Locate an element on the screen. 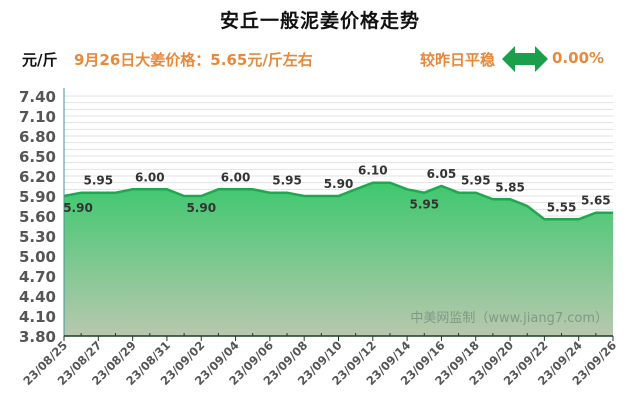  price-line is located at coordinates (338, 201).